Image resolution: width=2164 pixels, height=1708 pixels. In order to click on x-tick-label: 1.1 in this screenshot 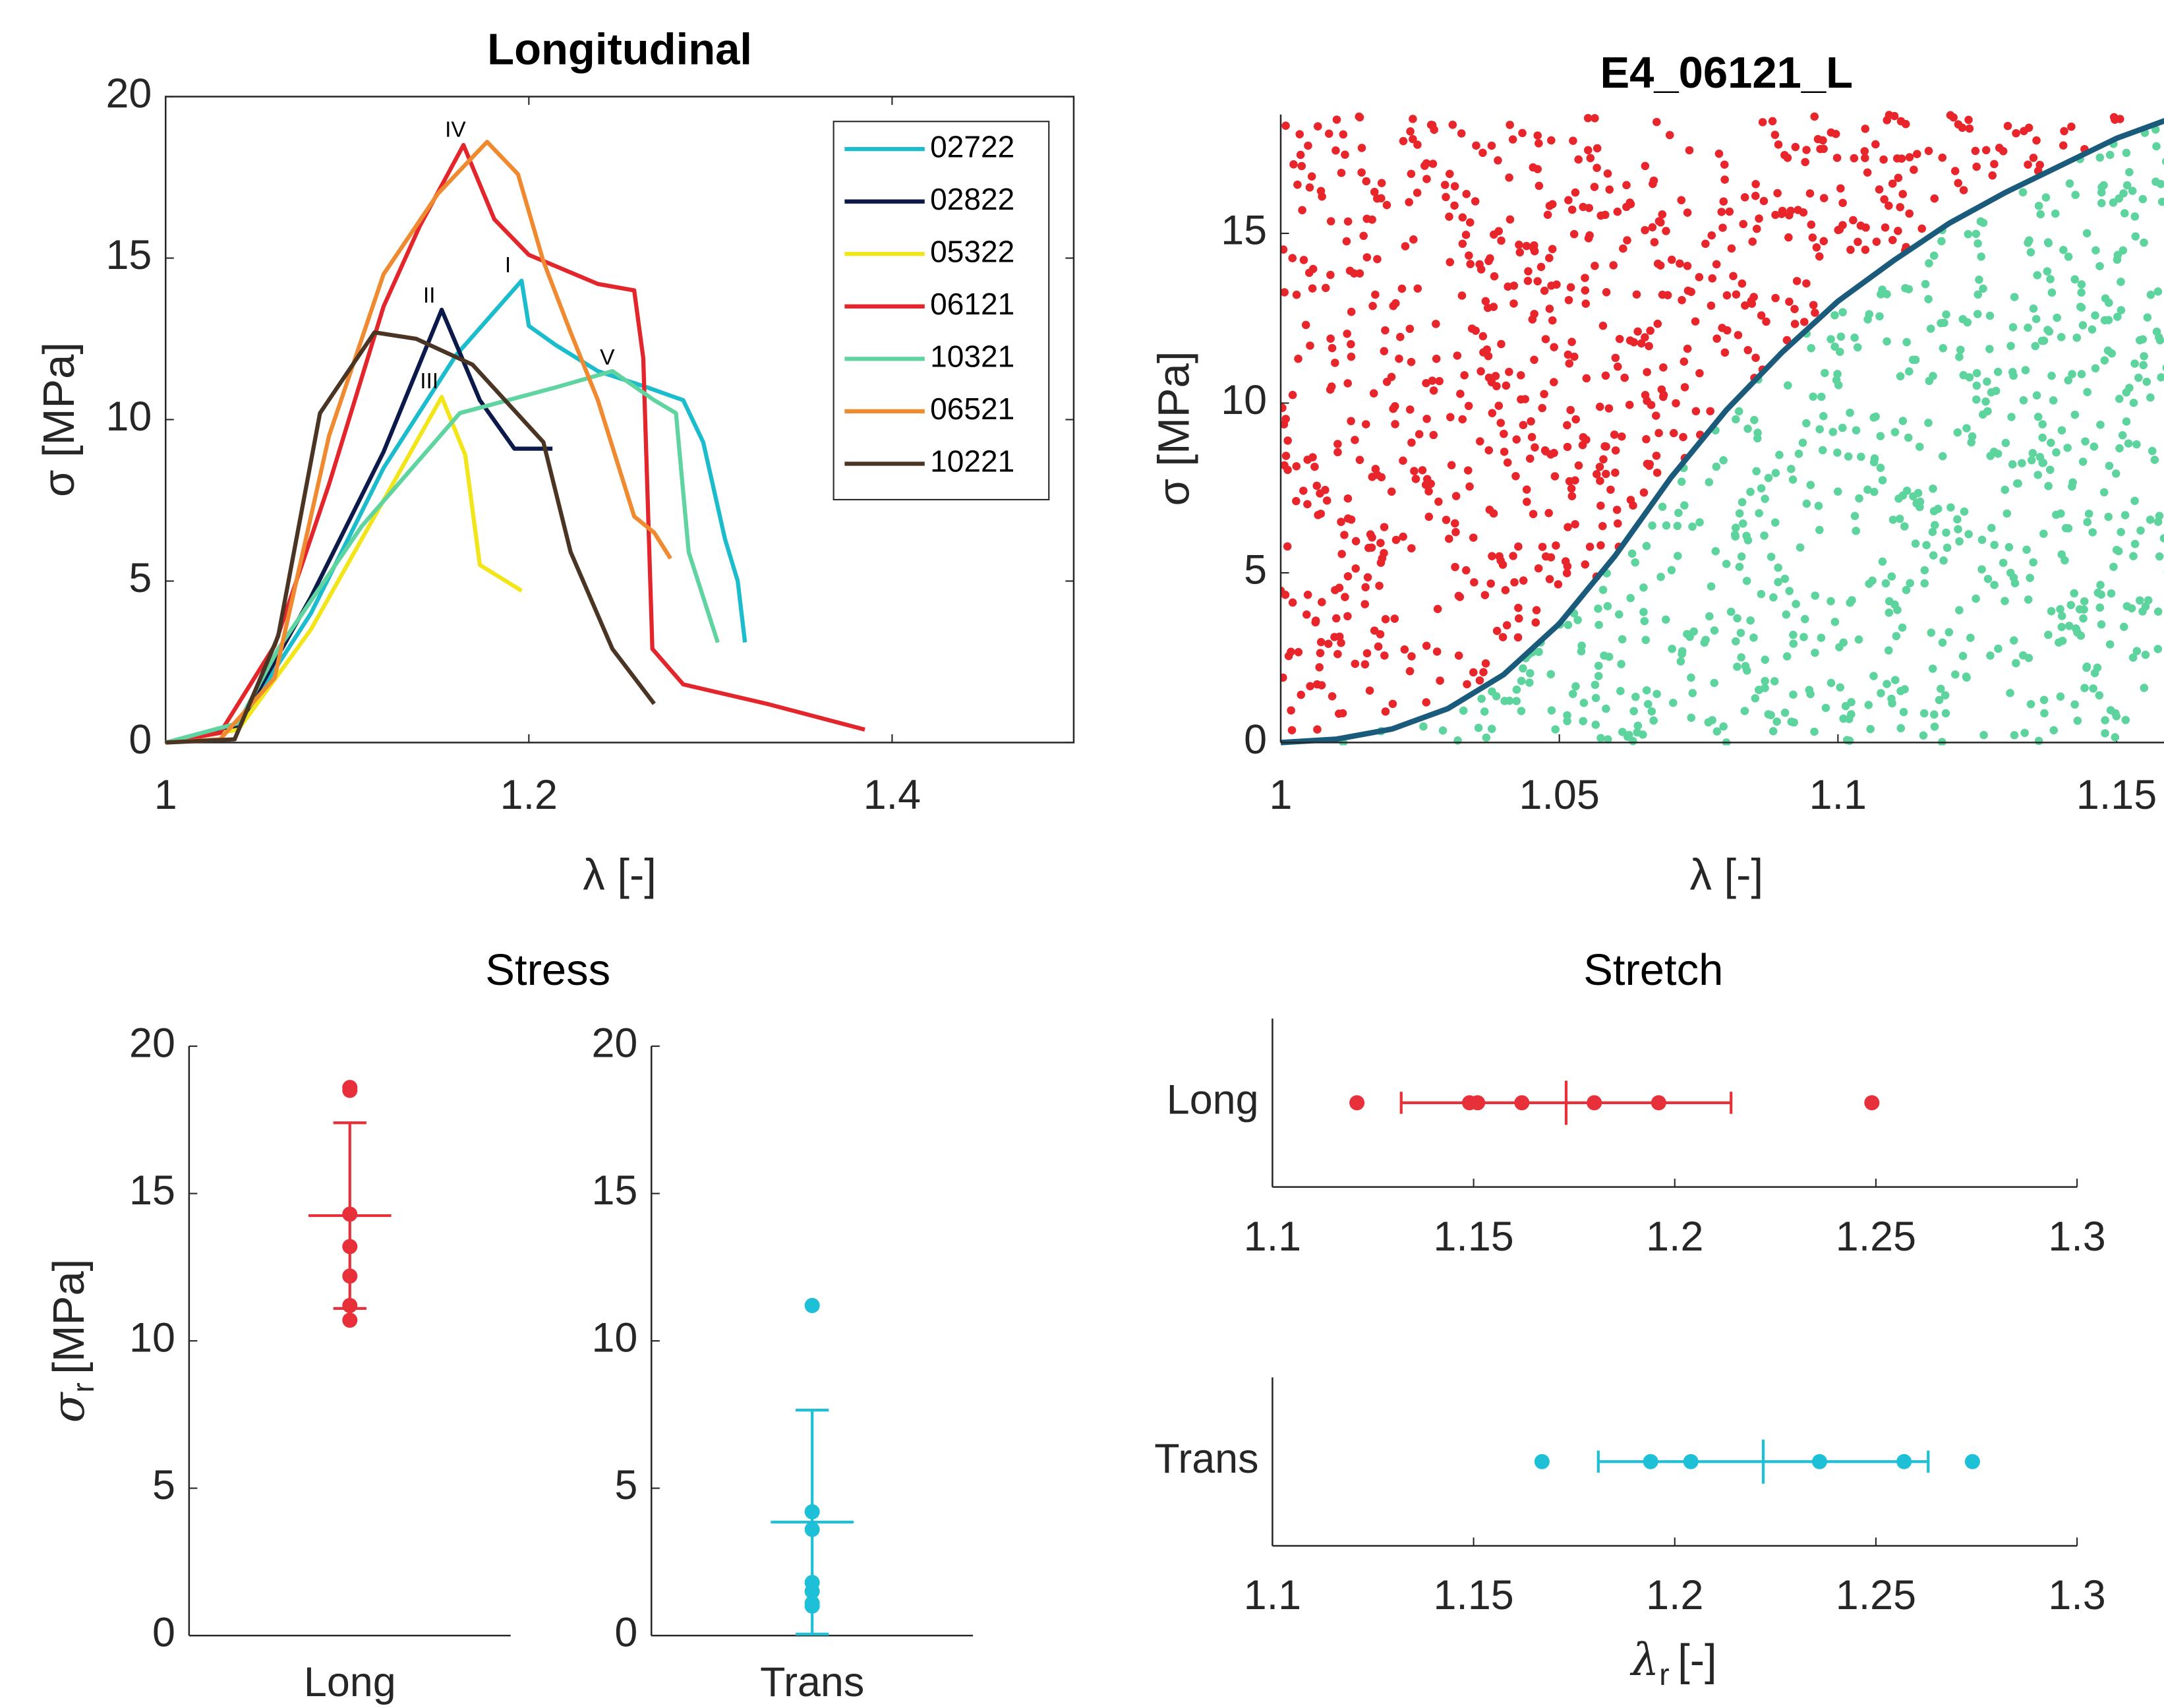, I will do `click(1272, 1237)`.